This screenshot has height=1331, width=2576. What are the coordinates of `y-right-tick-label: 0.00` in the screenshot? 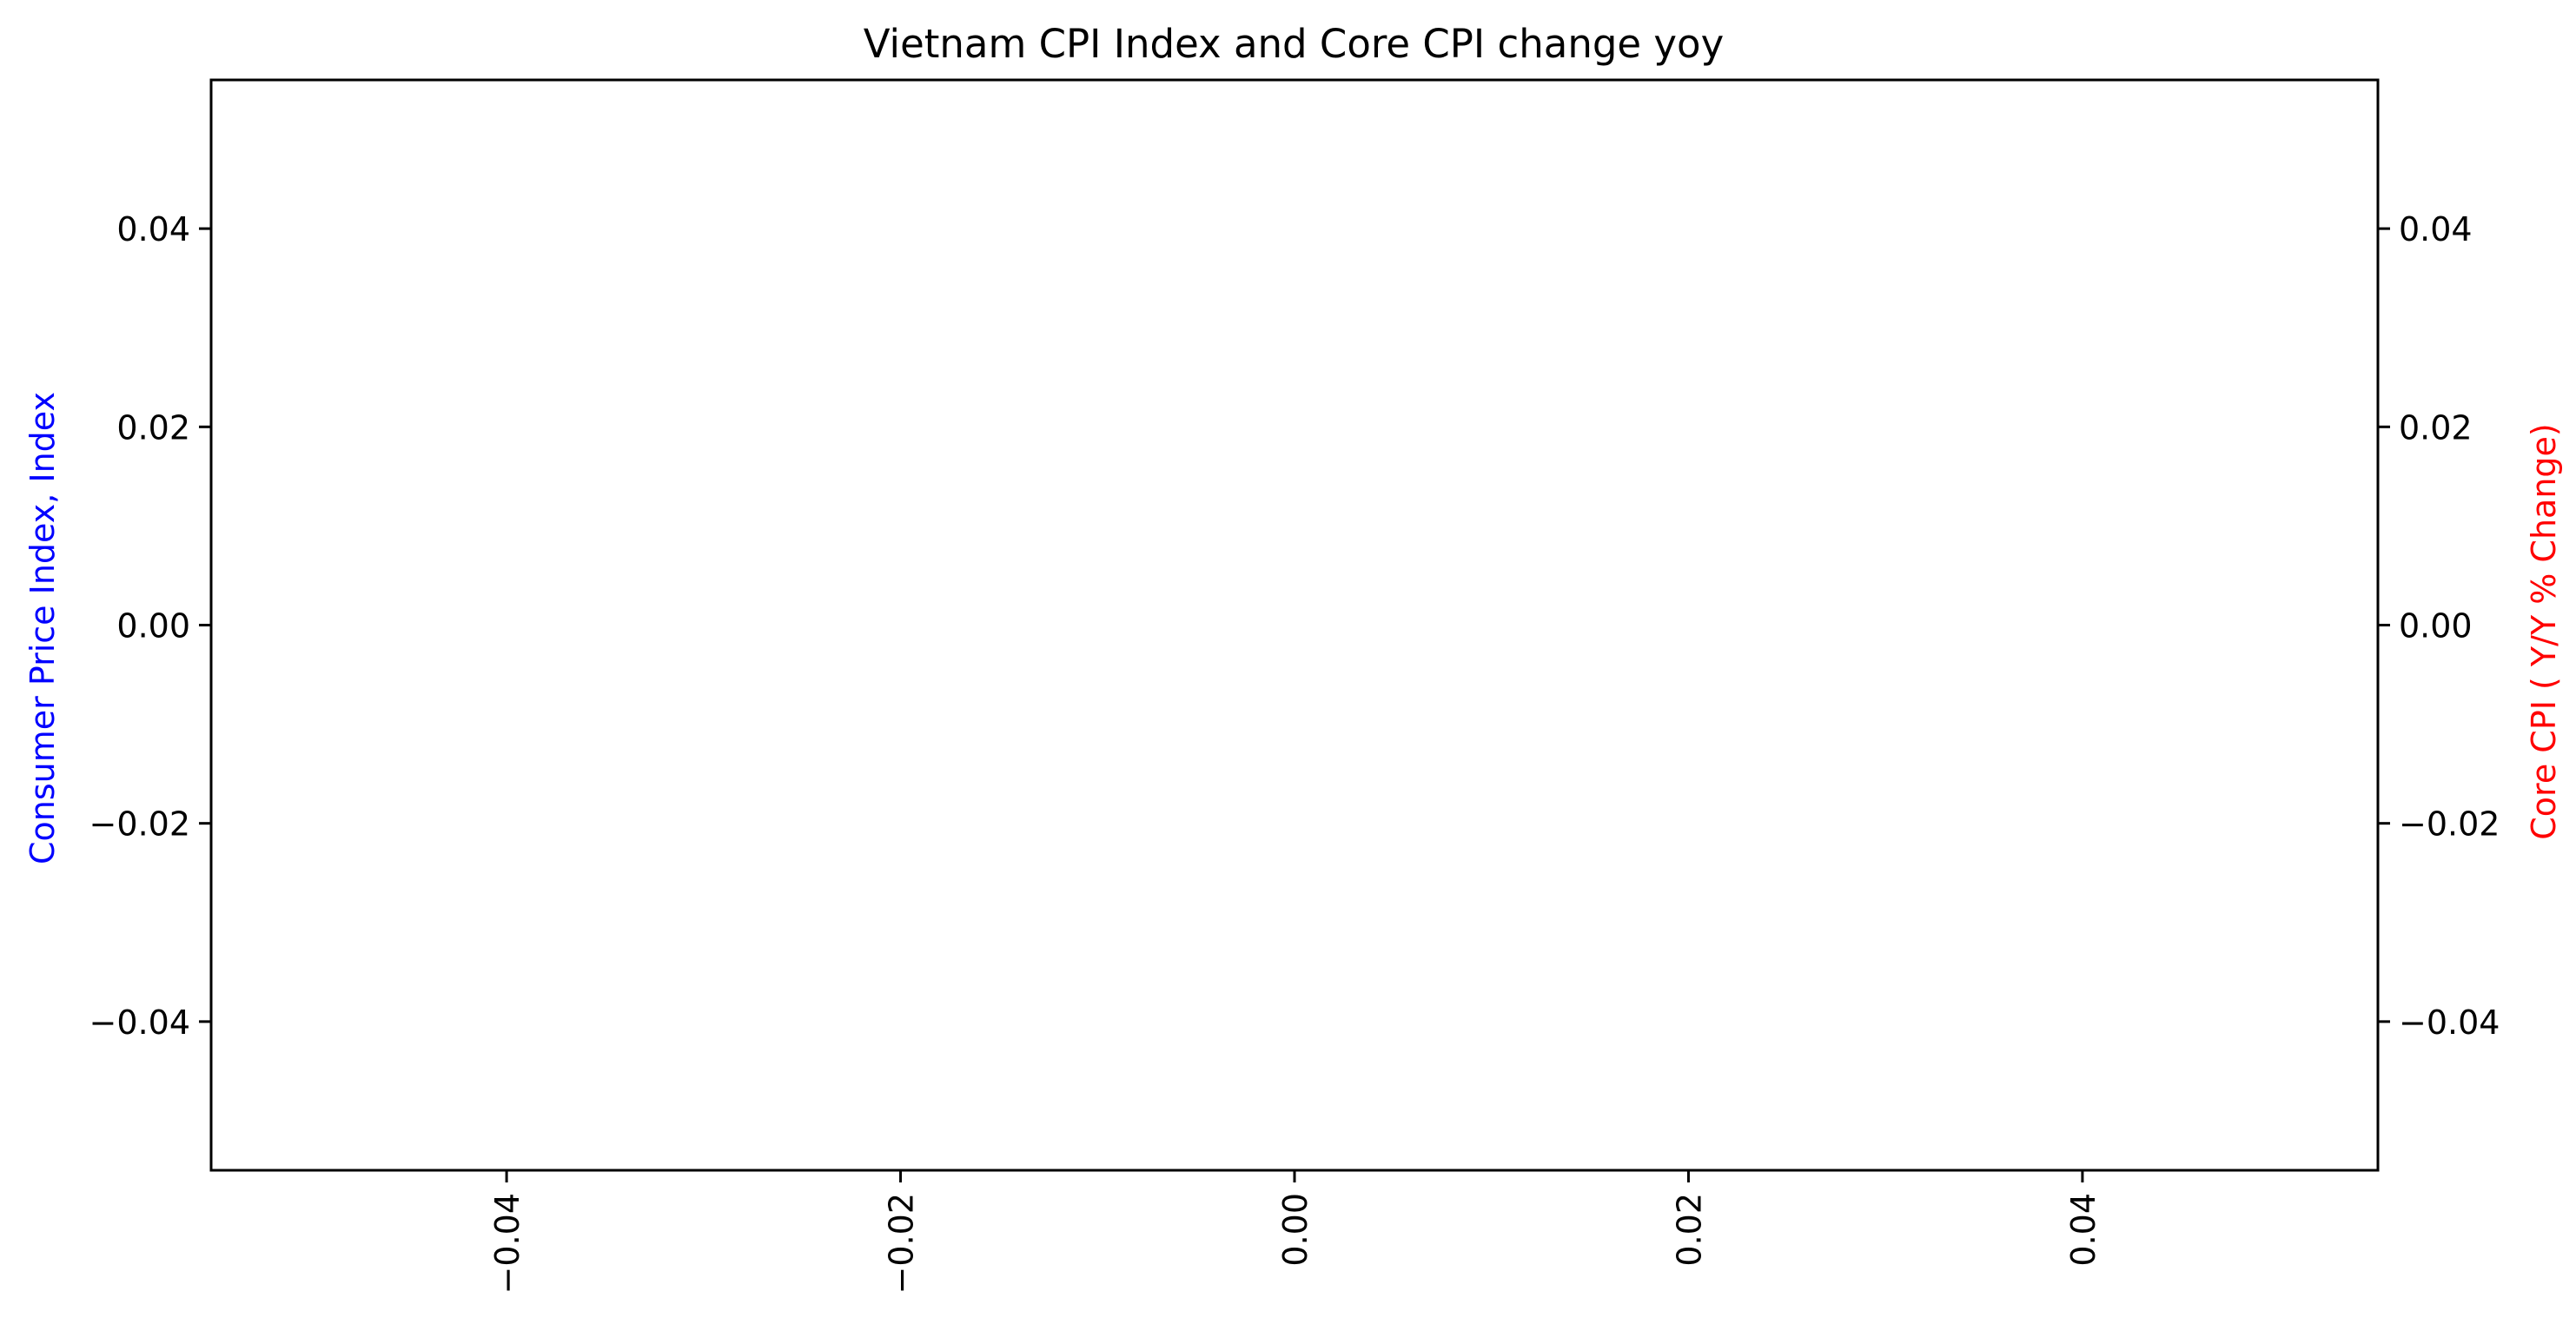 It's located at (2436, 626).